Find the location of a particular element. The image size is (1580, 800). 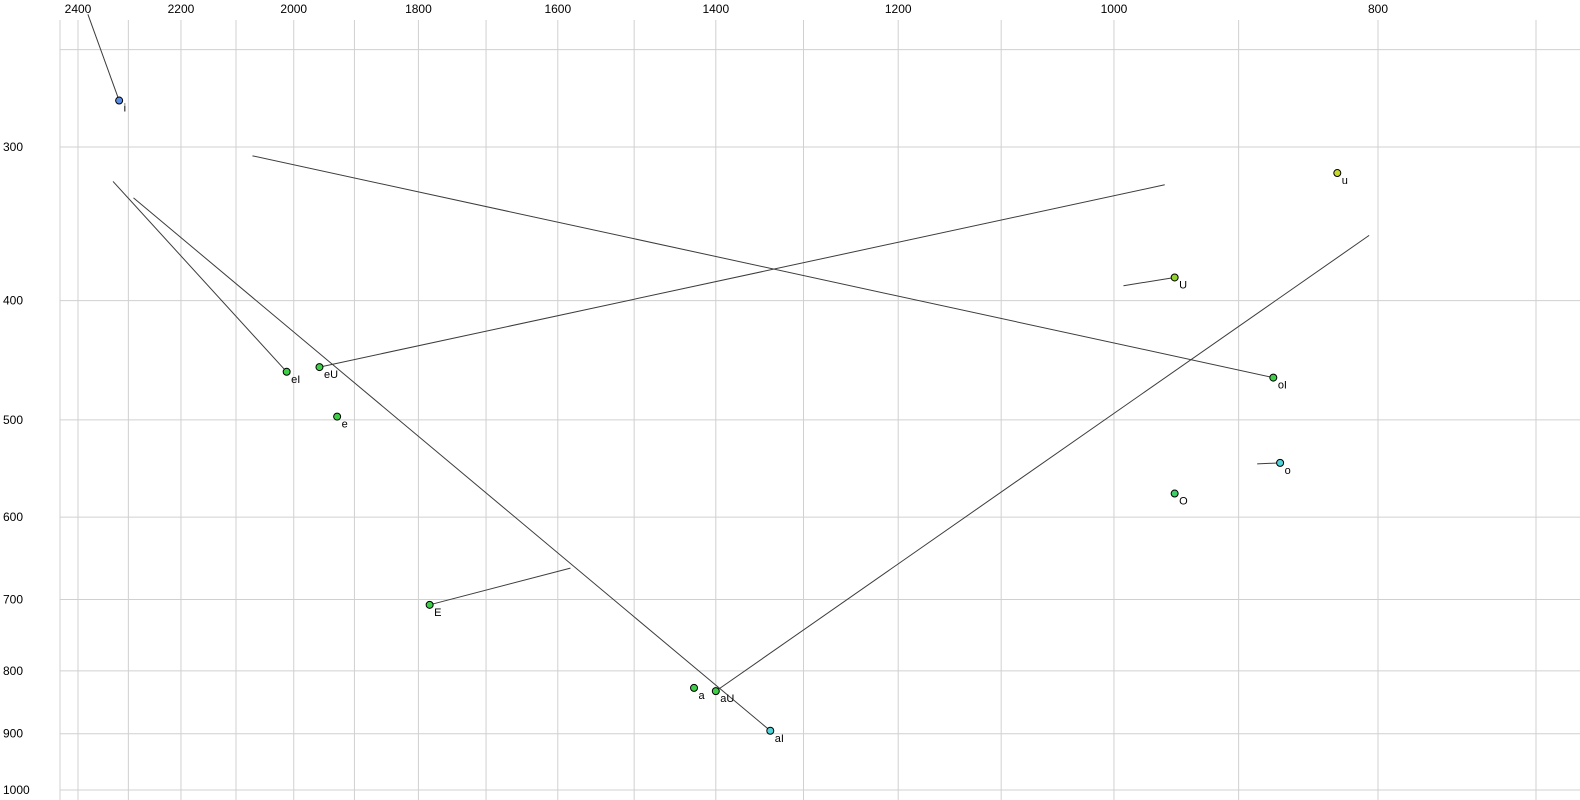

vowel-point-label: eU is located at coordinates (331, 375).